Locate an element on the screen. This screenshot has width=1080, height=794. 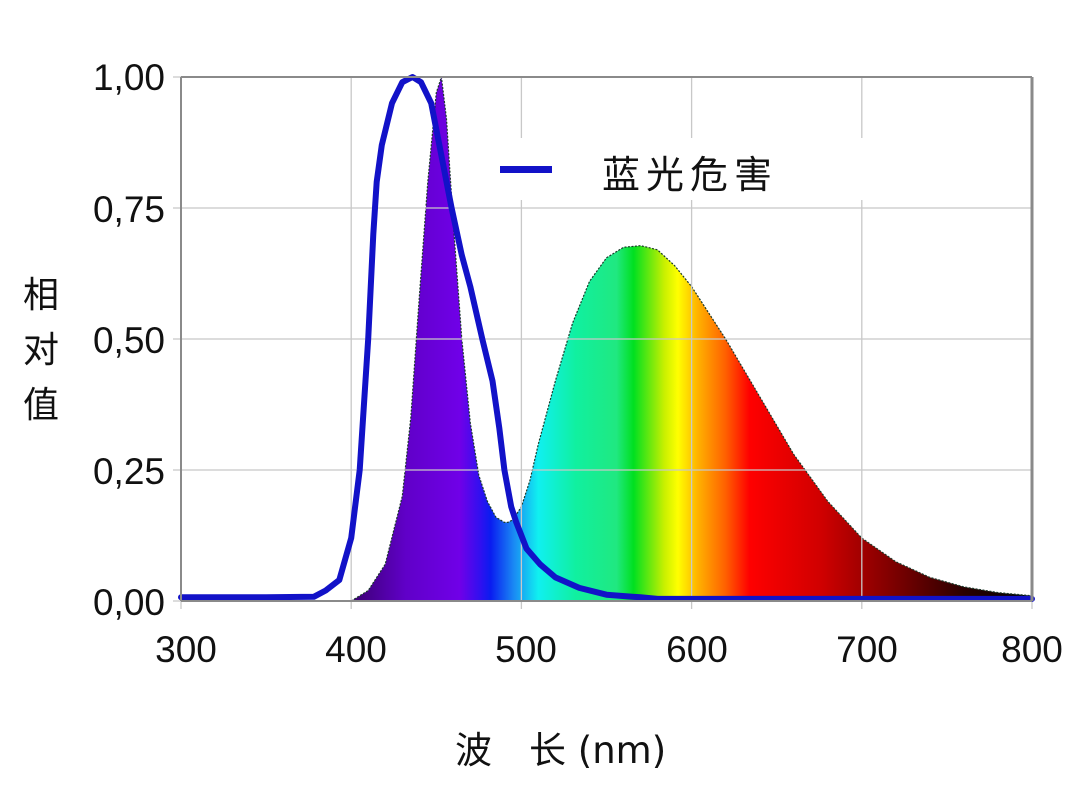
y-tick-label: 0,00 is located at coordinates (128, 602).